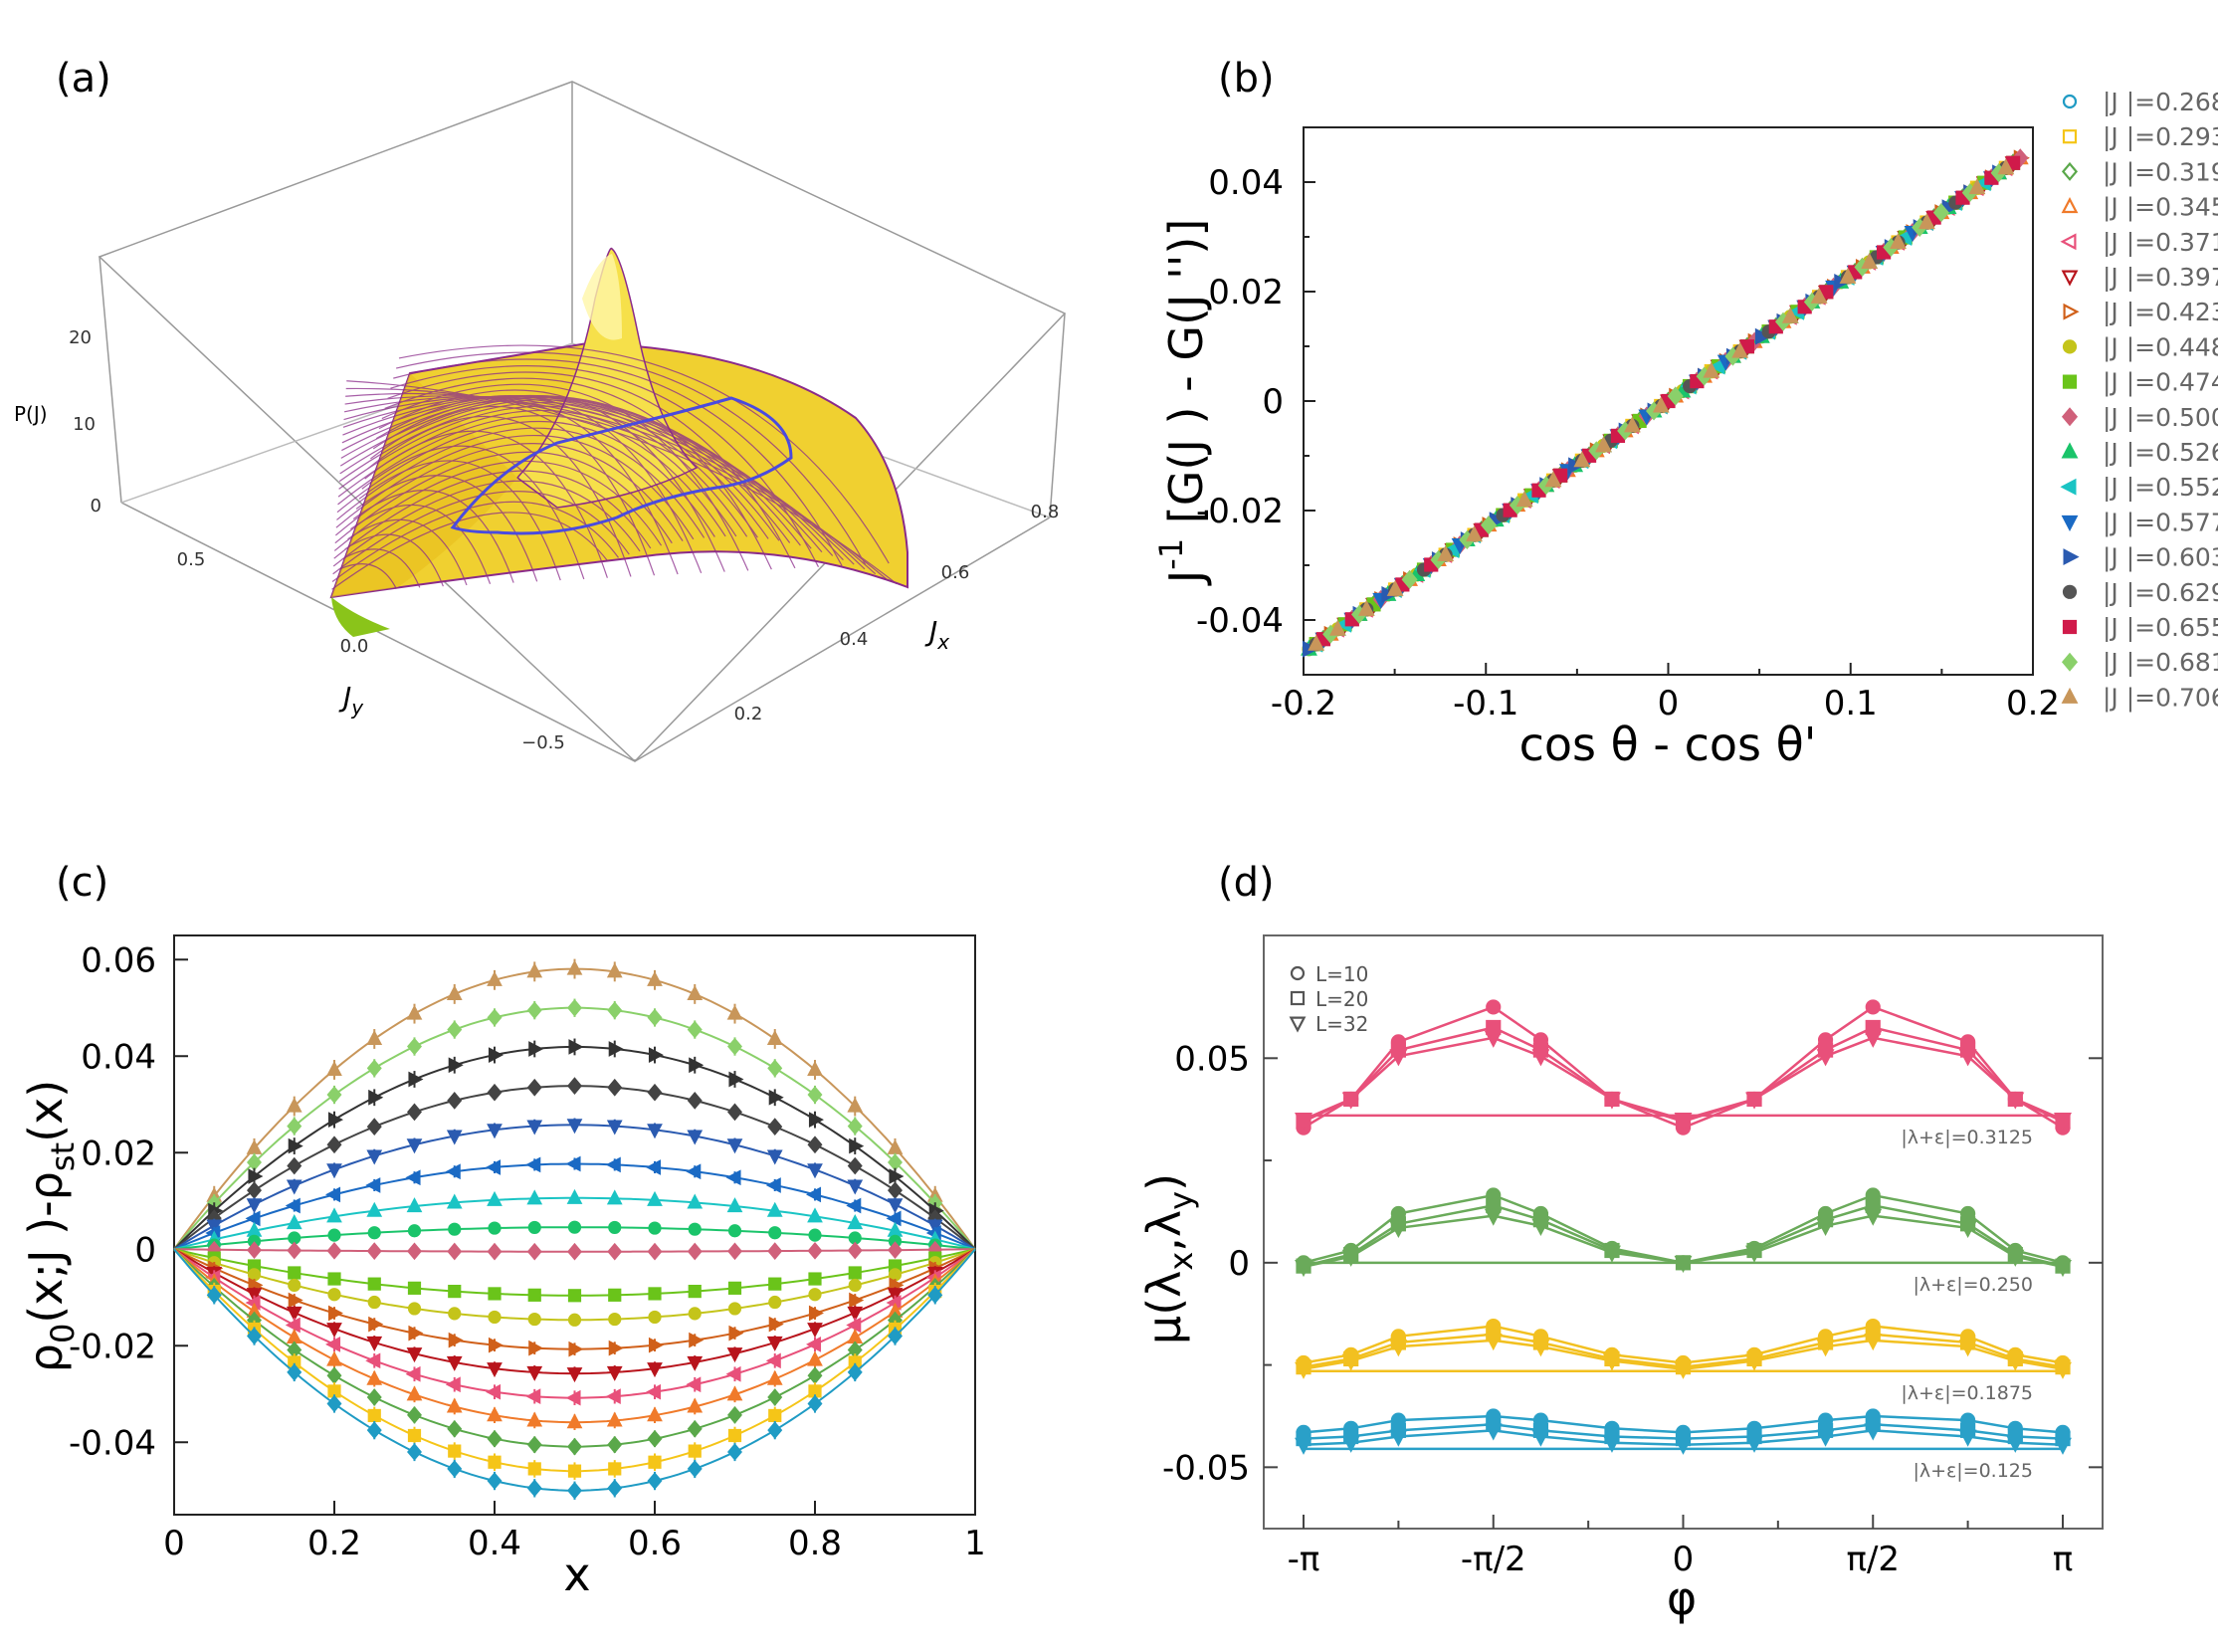  What do you see at coordinates (1341, 999) in the screenshot?
I see `legend-label: L=20` at bounding box center [1341, 999].